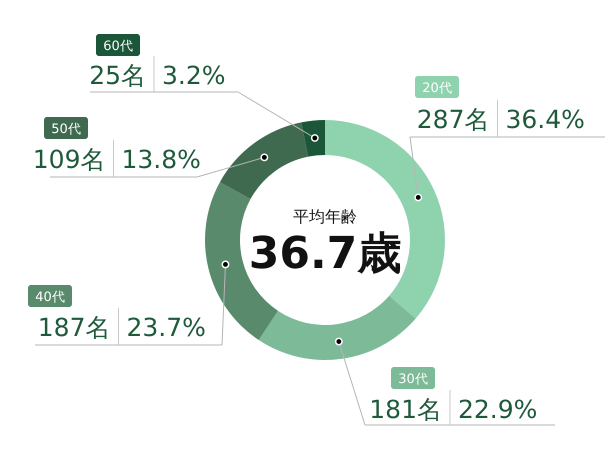  What do you see at coordinates (66, 129) in the screenshot?
I see `slice-label: 50代` at bounding box center [66, 129].